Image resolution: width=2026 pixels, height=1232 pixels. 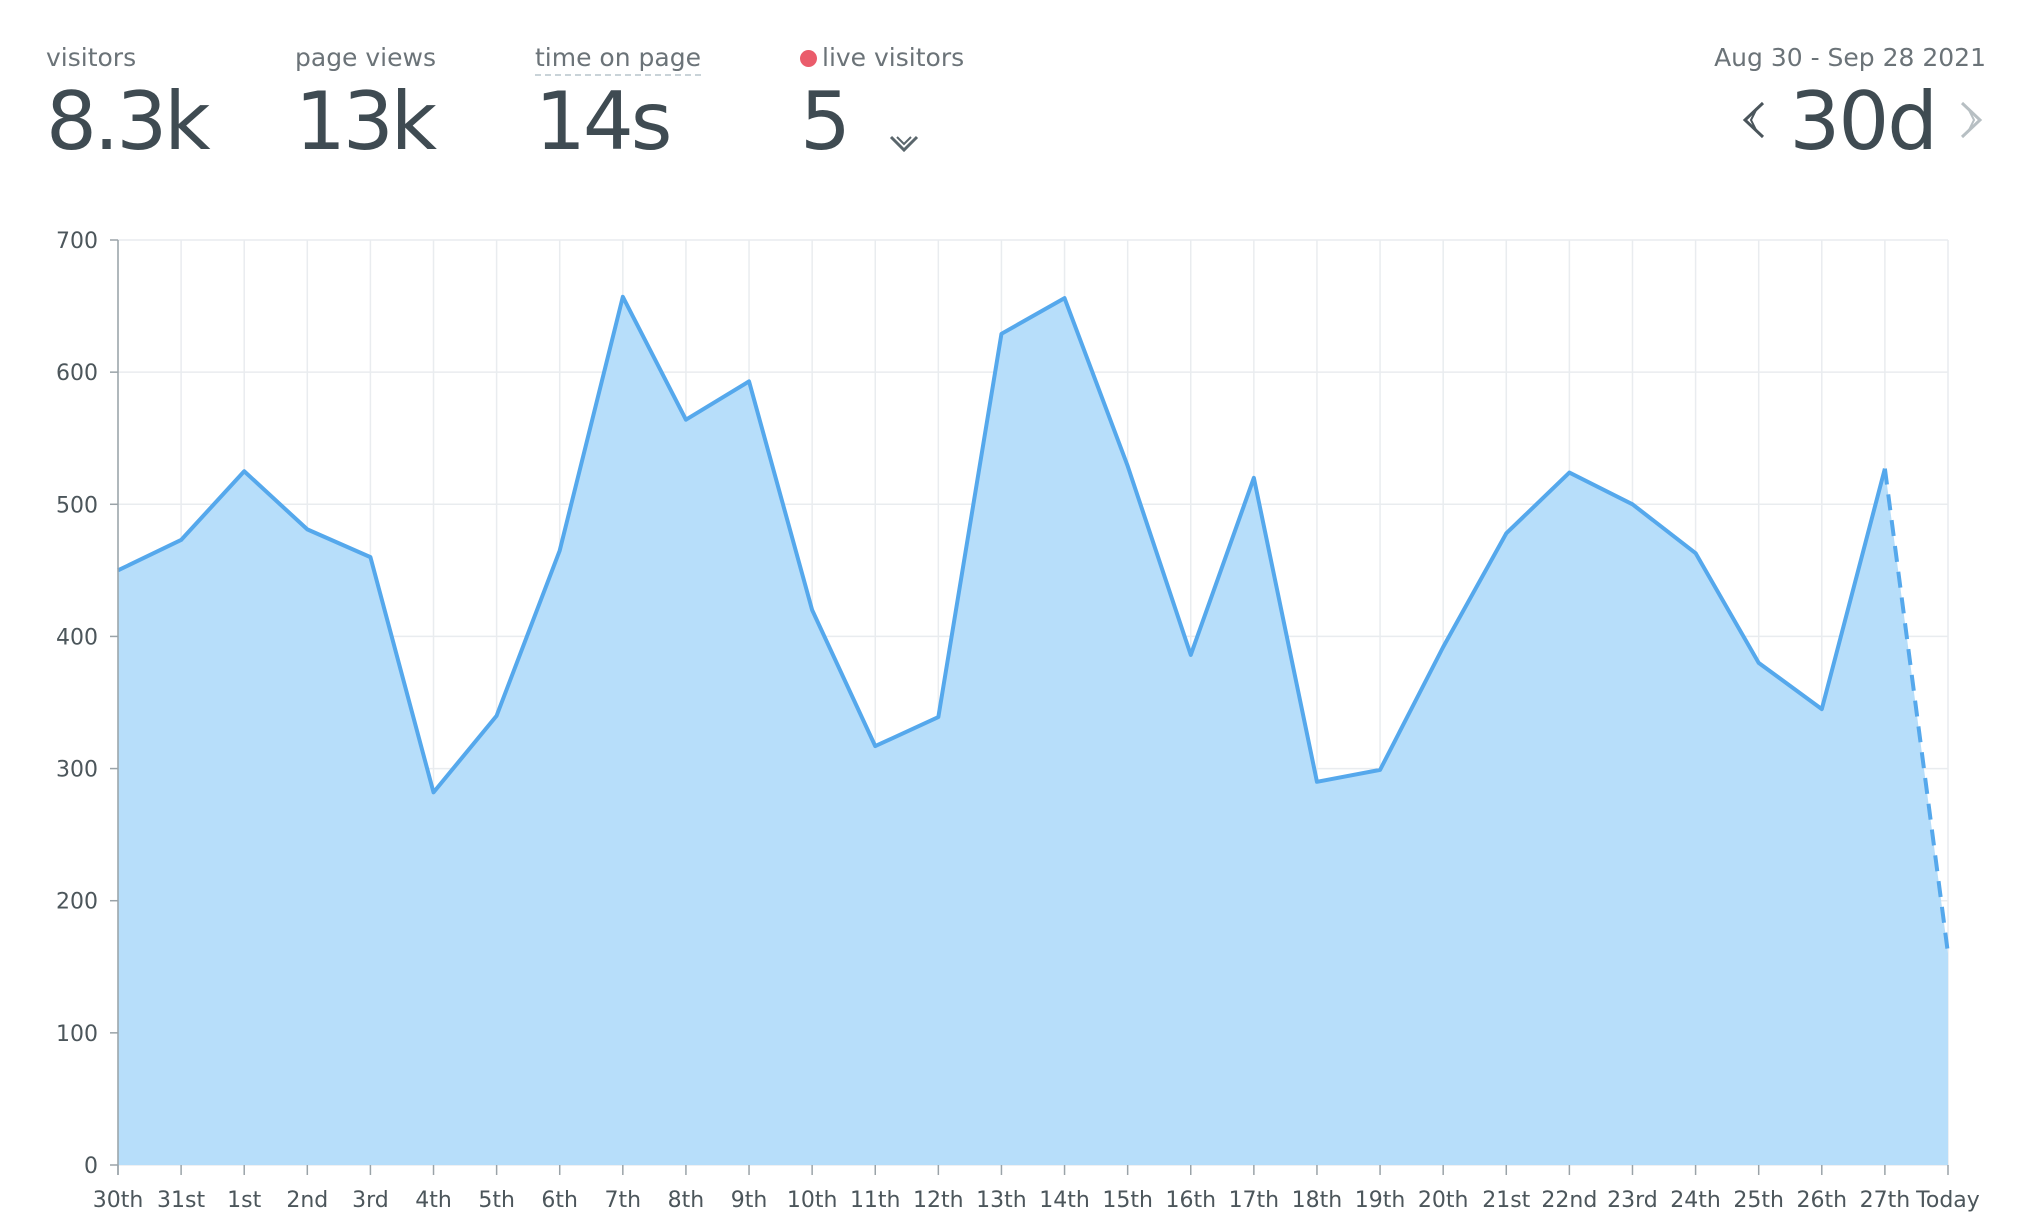 What do you see at coordinates (87, 704) in the screenshot?
I see `y-axis-ticks: 0 100 200 300 400 500 600 700` at bounding box center [87, 704].